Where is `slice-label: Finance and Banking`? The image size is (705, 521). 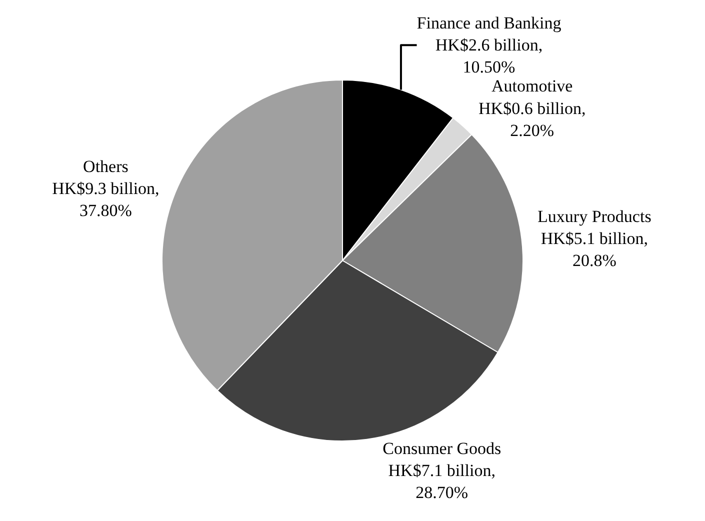
slice-label: Finance and Banking is located at coordinates (489, 22).